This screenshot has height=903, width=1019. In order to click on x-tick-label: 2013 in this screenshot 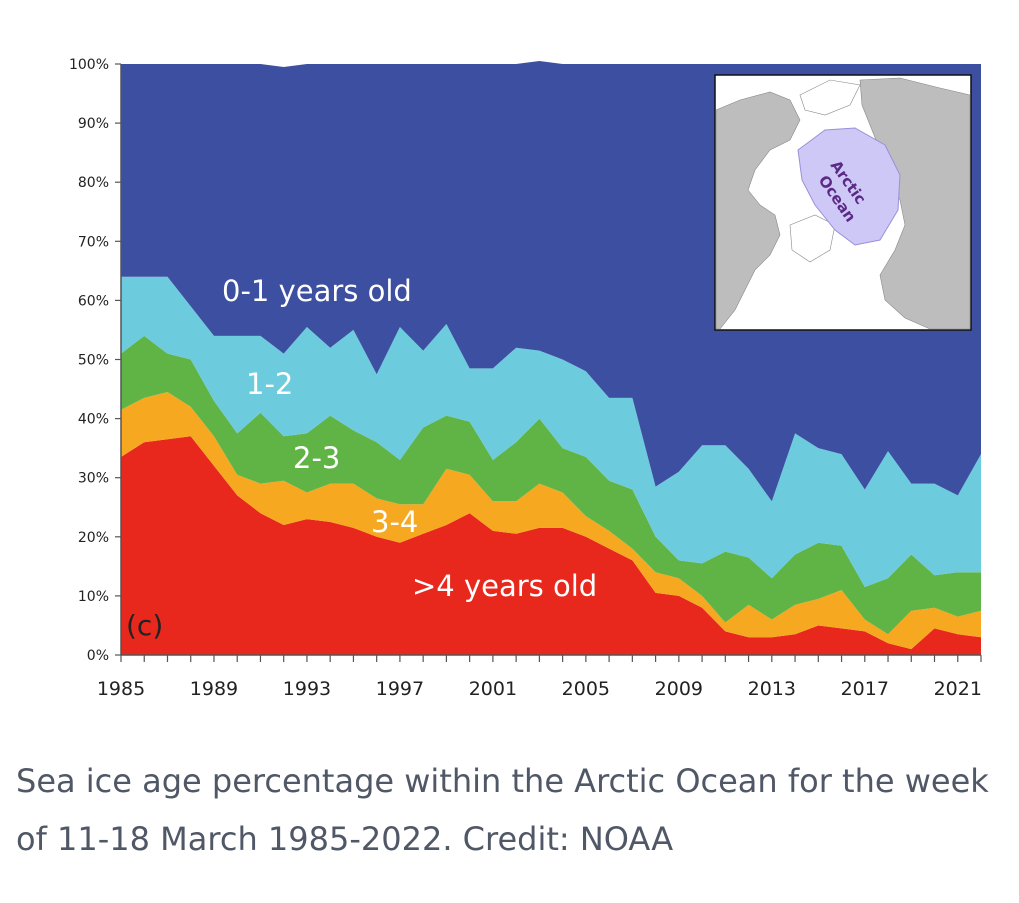, I will do `click(772, 689)`.